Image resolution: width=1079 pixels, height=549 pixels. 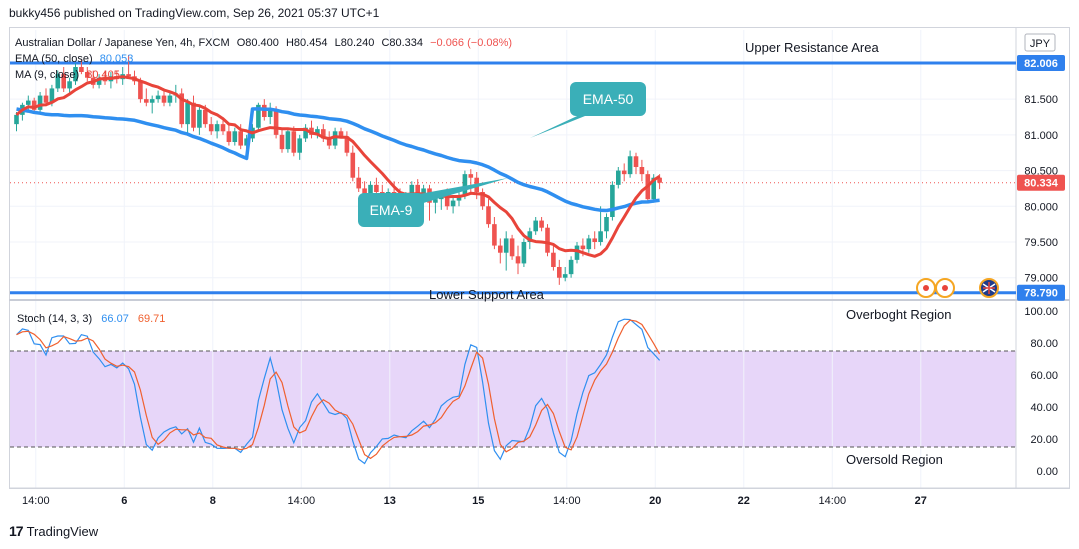 What do you see at coordinates (16, 531) in the screenshot?
I see `tradingview-logo-icon: 17` at bounding box center [16, 531].